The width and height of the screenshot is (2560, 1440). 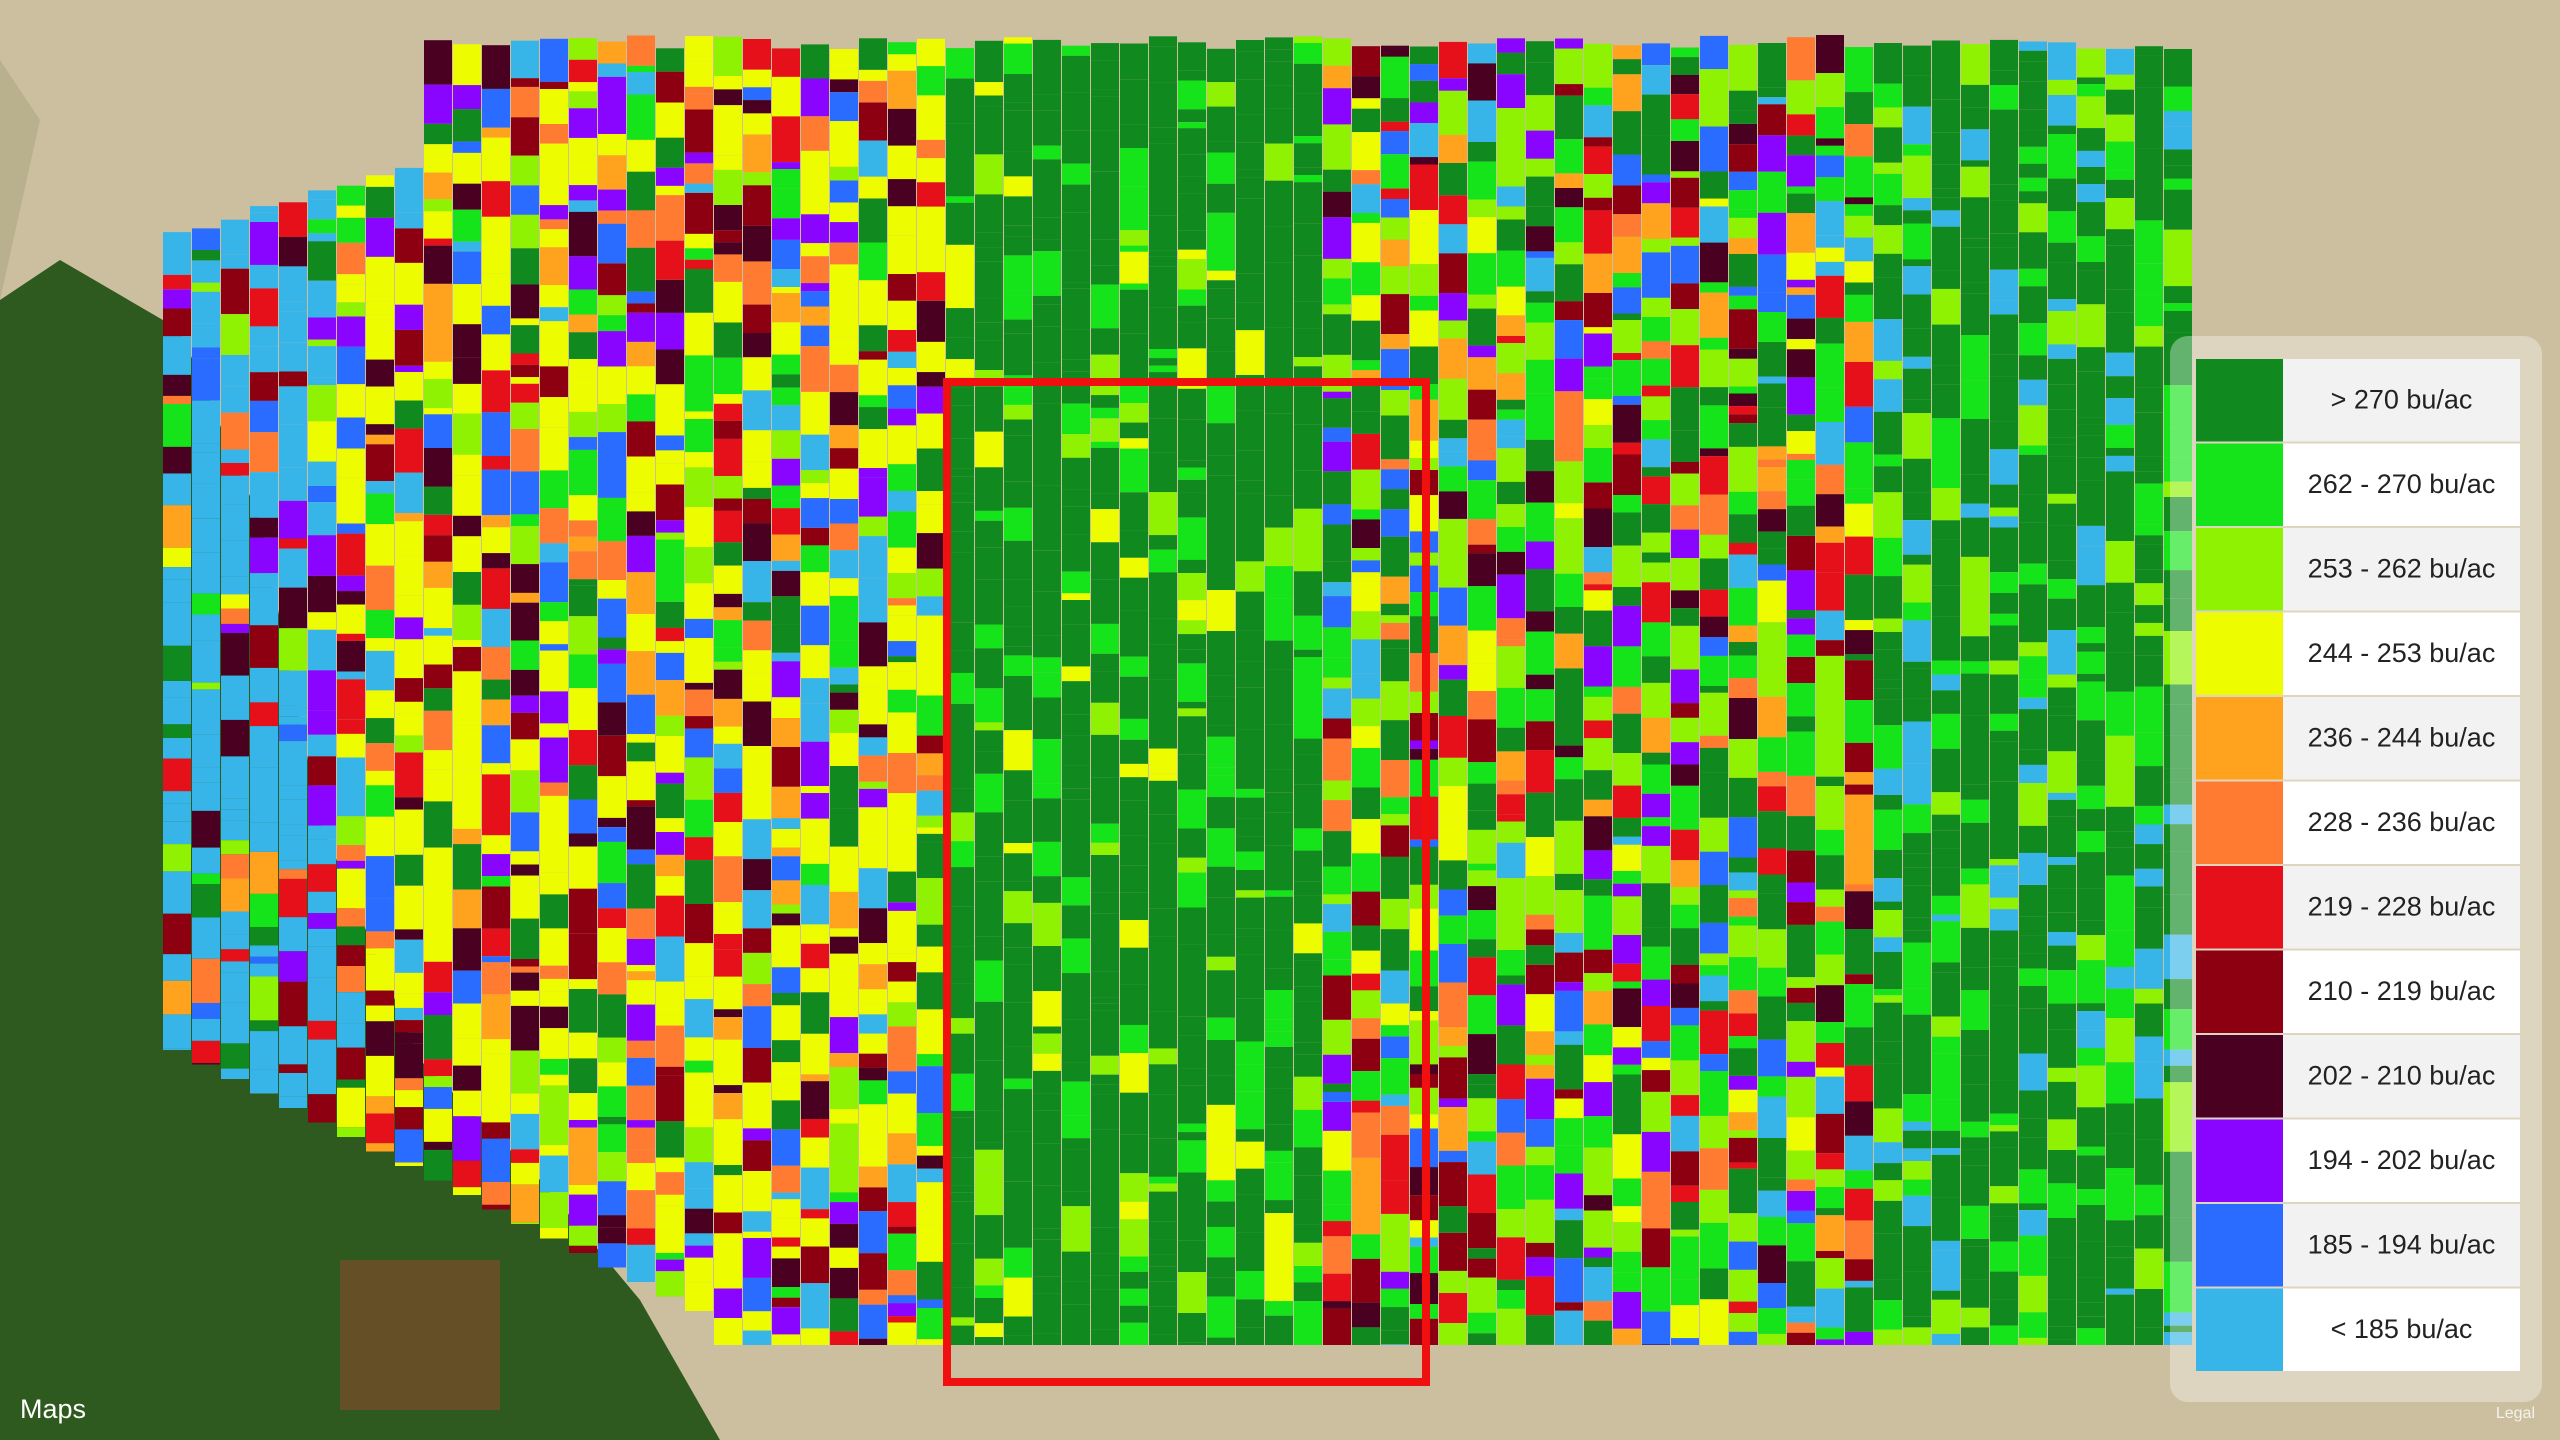 What do you see at coordinates (2401, 400) in the screenshot?
I see `legend-label-cell` at bounding box center [2401, 400].